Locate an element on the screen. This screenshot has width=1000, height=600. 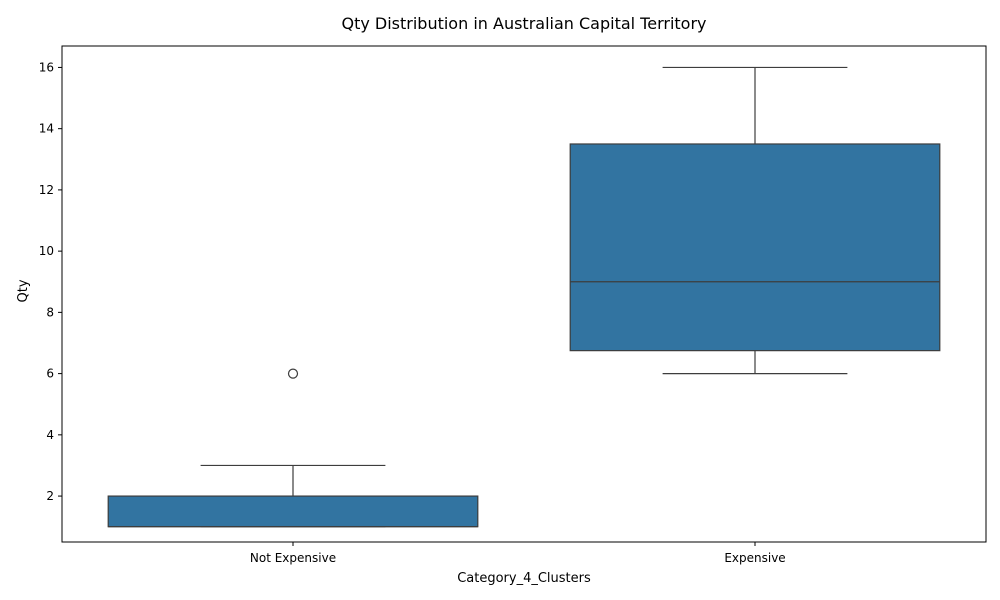
y-tick-label-6: 6 is located at coordinates (50, 374).